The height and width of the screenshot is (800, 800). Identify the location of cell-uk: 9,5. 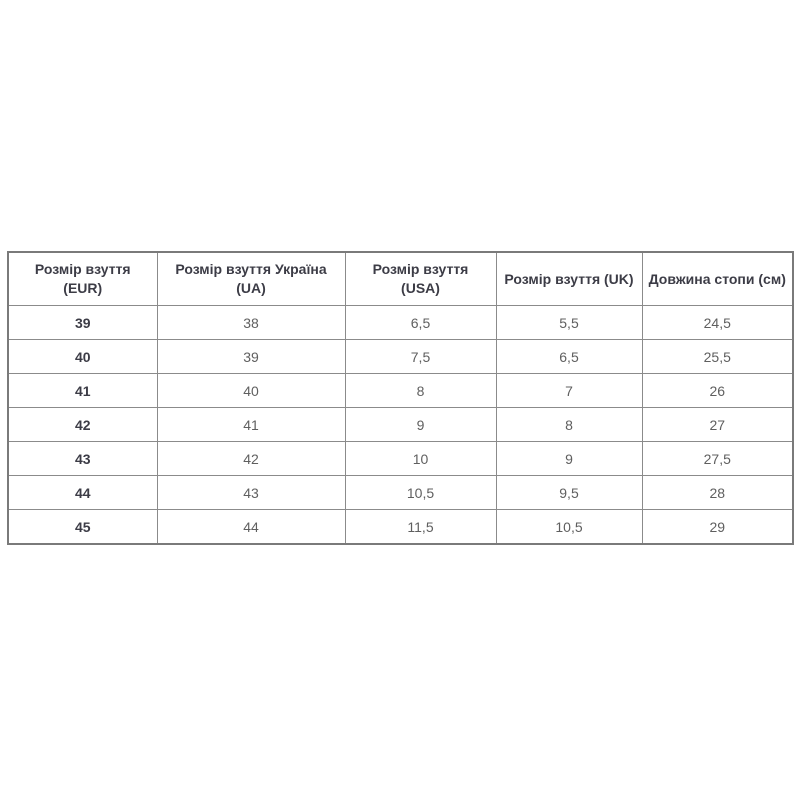
(569, 492).